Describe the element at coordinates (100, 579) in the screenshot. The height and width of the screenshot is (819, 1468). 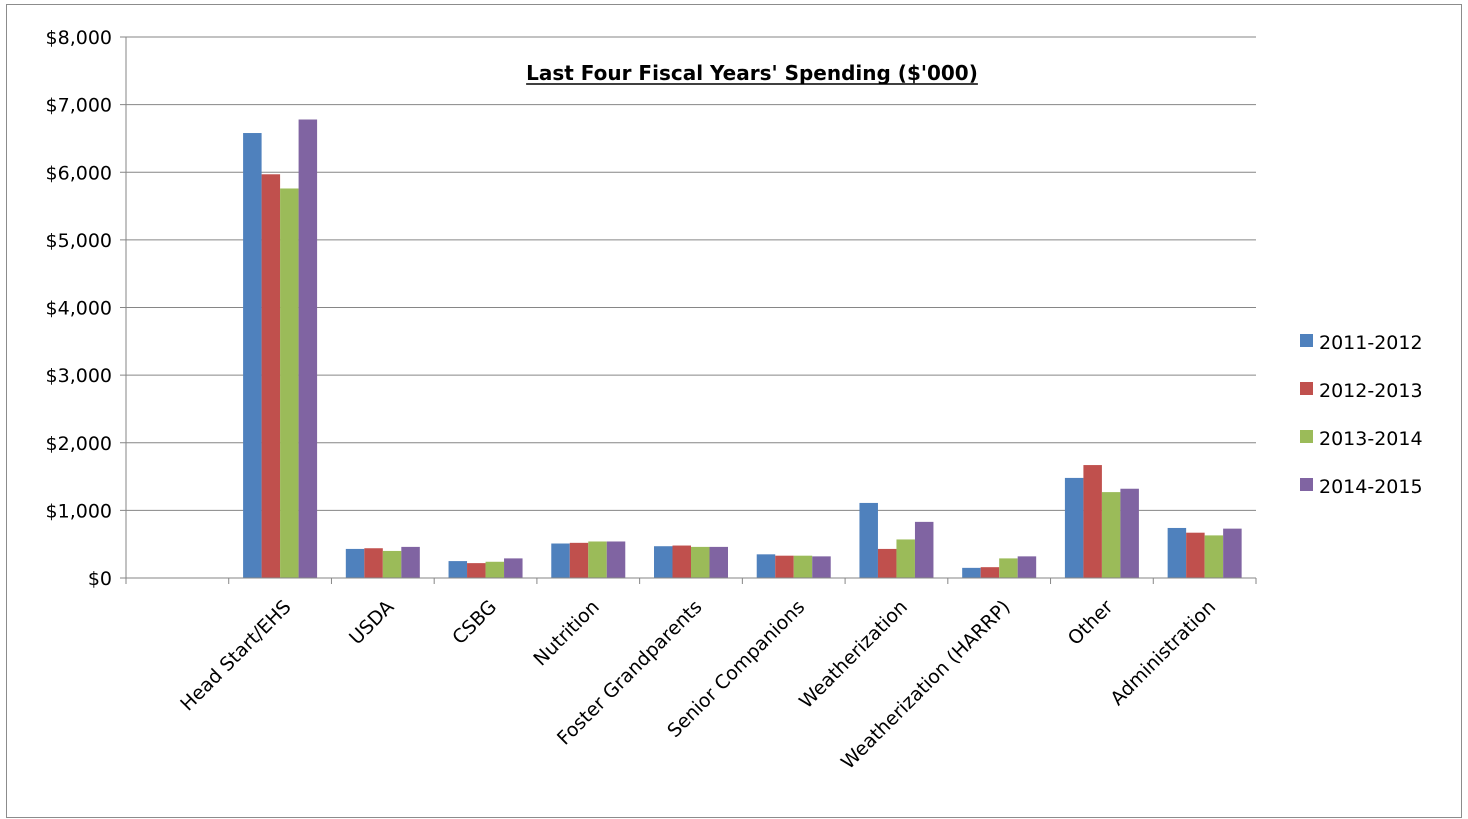
I see `y-tick-label: $0` at that location.